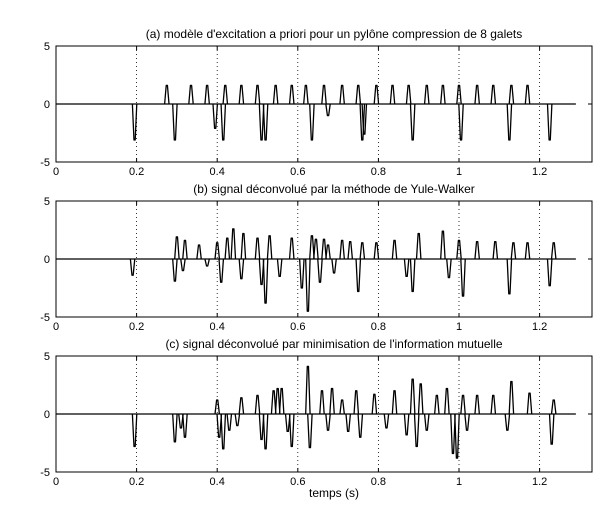 This screenshot has width=612, height=516. What do you see at coordinates (56, 327) in the screenshot?
I see `x-tick-label: 0` at bounding box center [56, 327].